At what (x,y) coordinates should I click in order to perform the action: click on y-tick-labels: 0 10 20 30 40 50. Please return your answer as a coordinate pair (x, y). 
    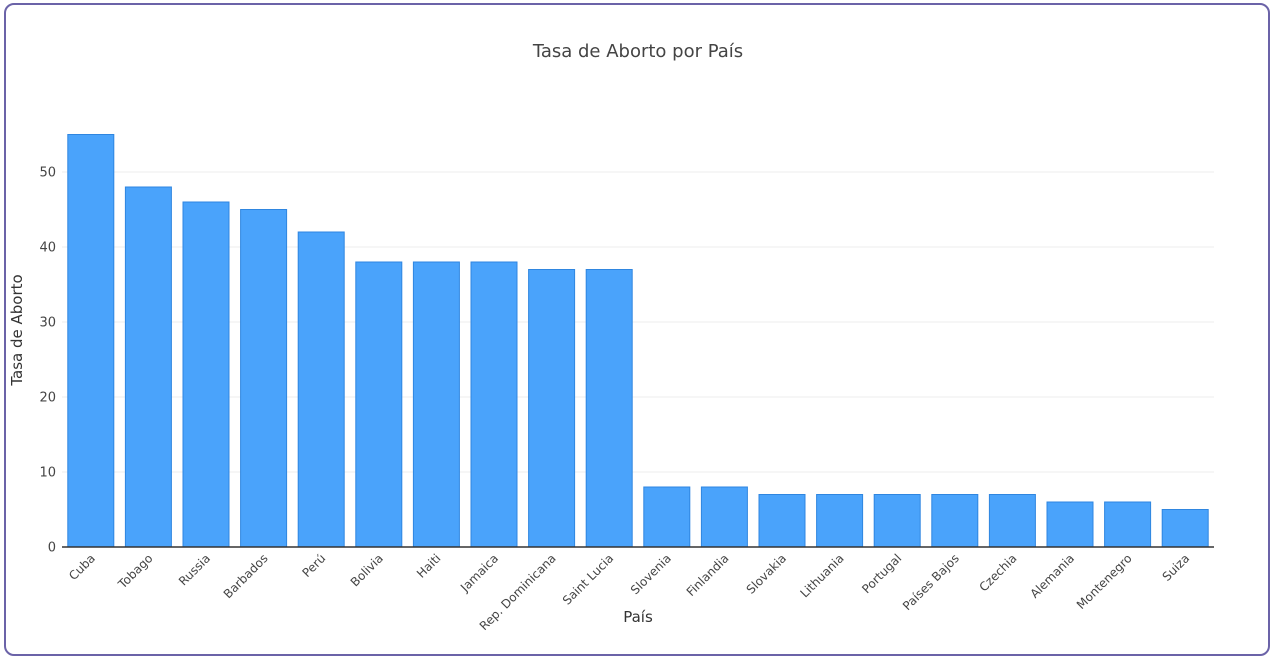
    Looking at the image, I should click on (47, 361).